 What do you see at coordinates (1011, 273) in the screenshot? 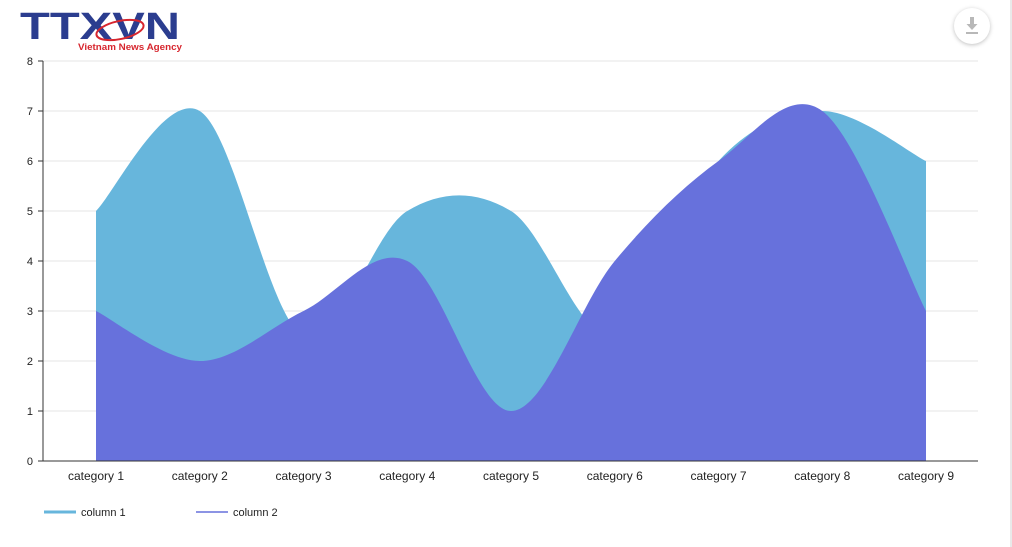
I see `panel-right-border` at bounding box center [1011, 273].